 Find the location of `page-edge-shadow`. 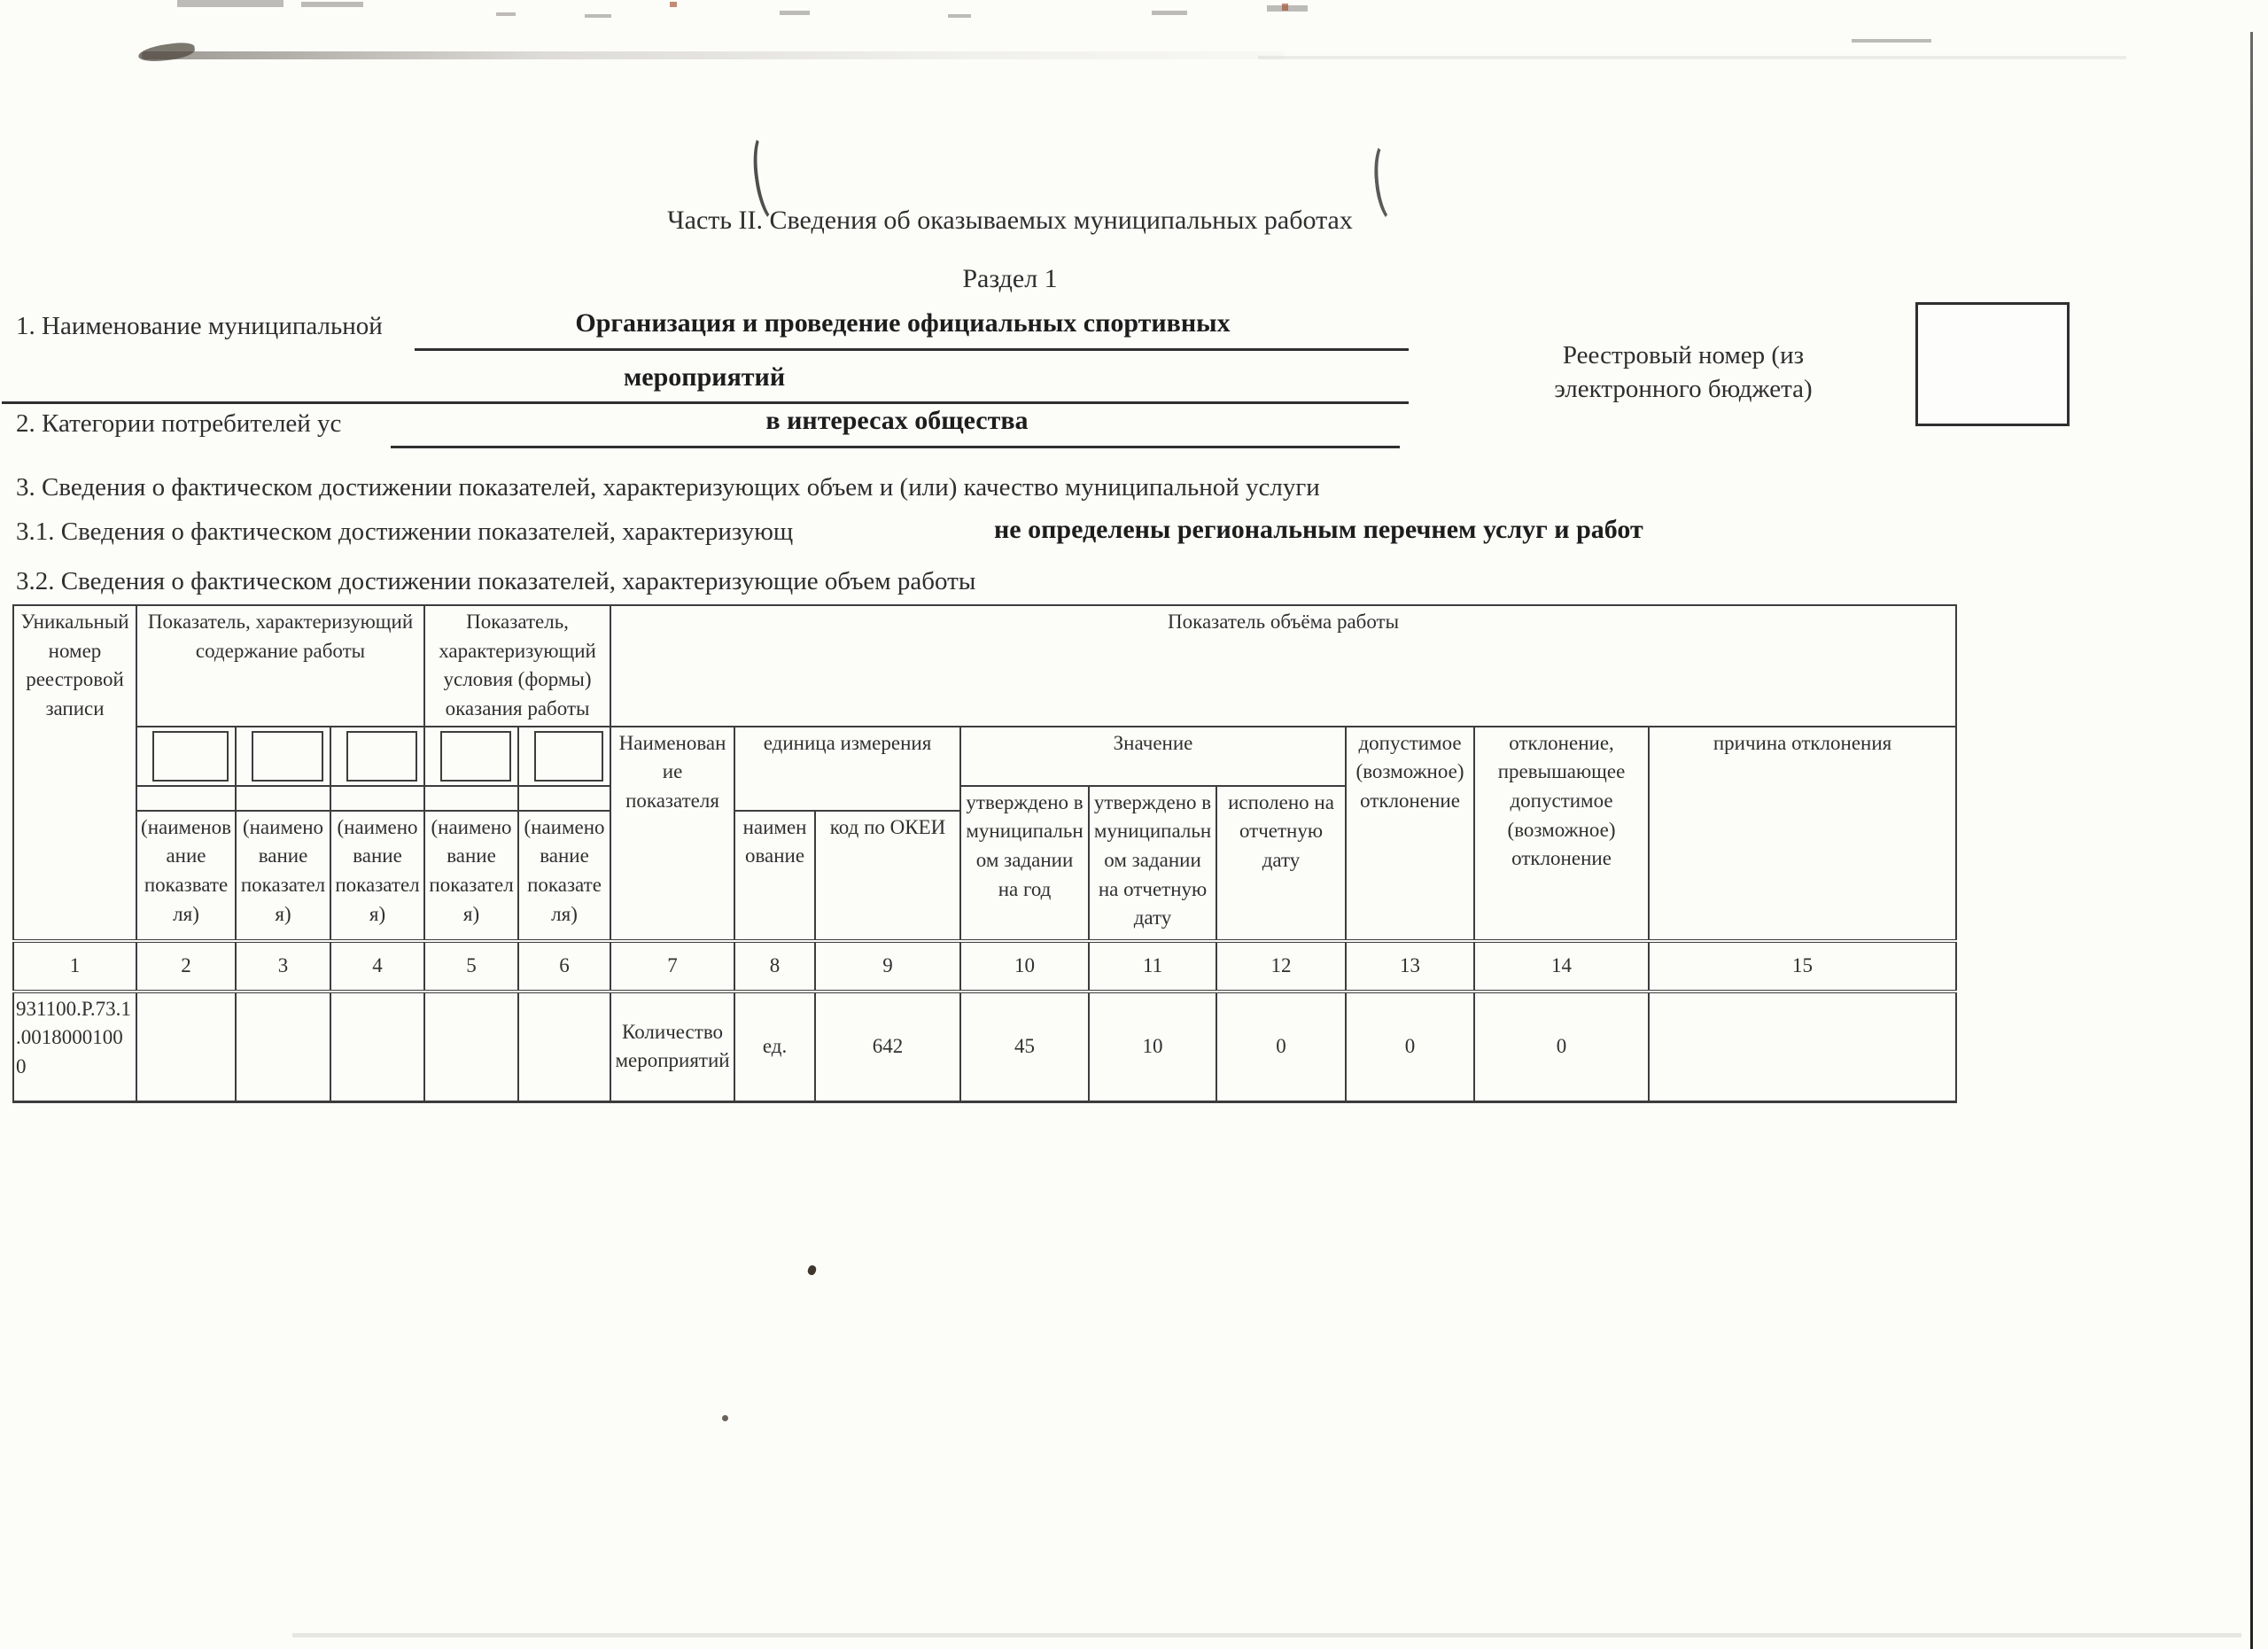

page-edge-shadow is located at coordinates (2251, 840).